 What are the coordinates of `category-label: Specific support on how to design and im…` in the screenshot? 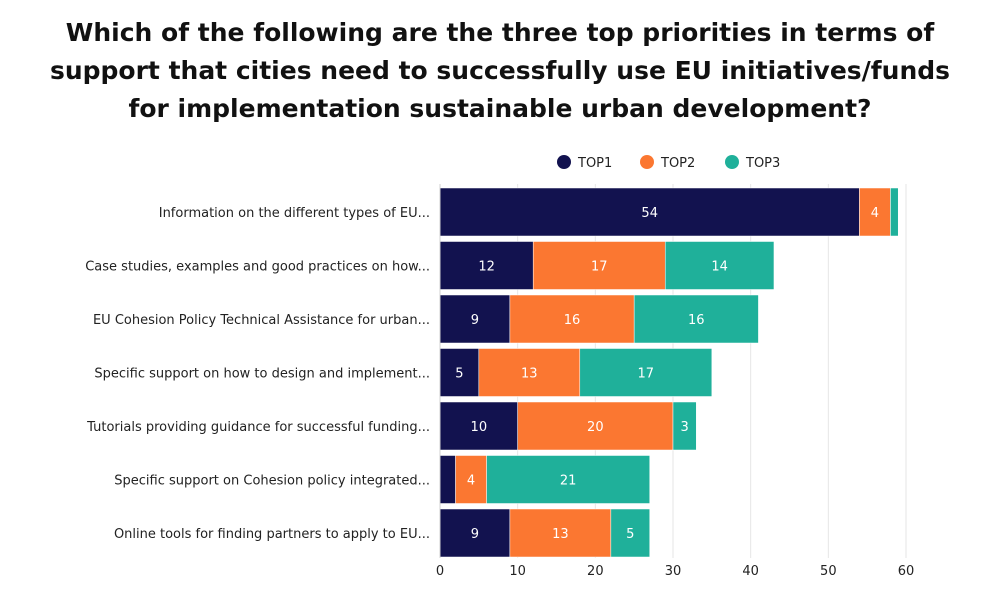 It's located at (262, 374).